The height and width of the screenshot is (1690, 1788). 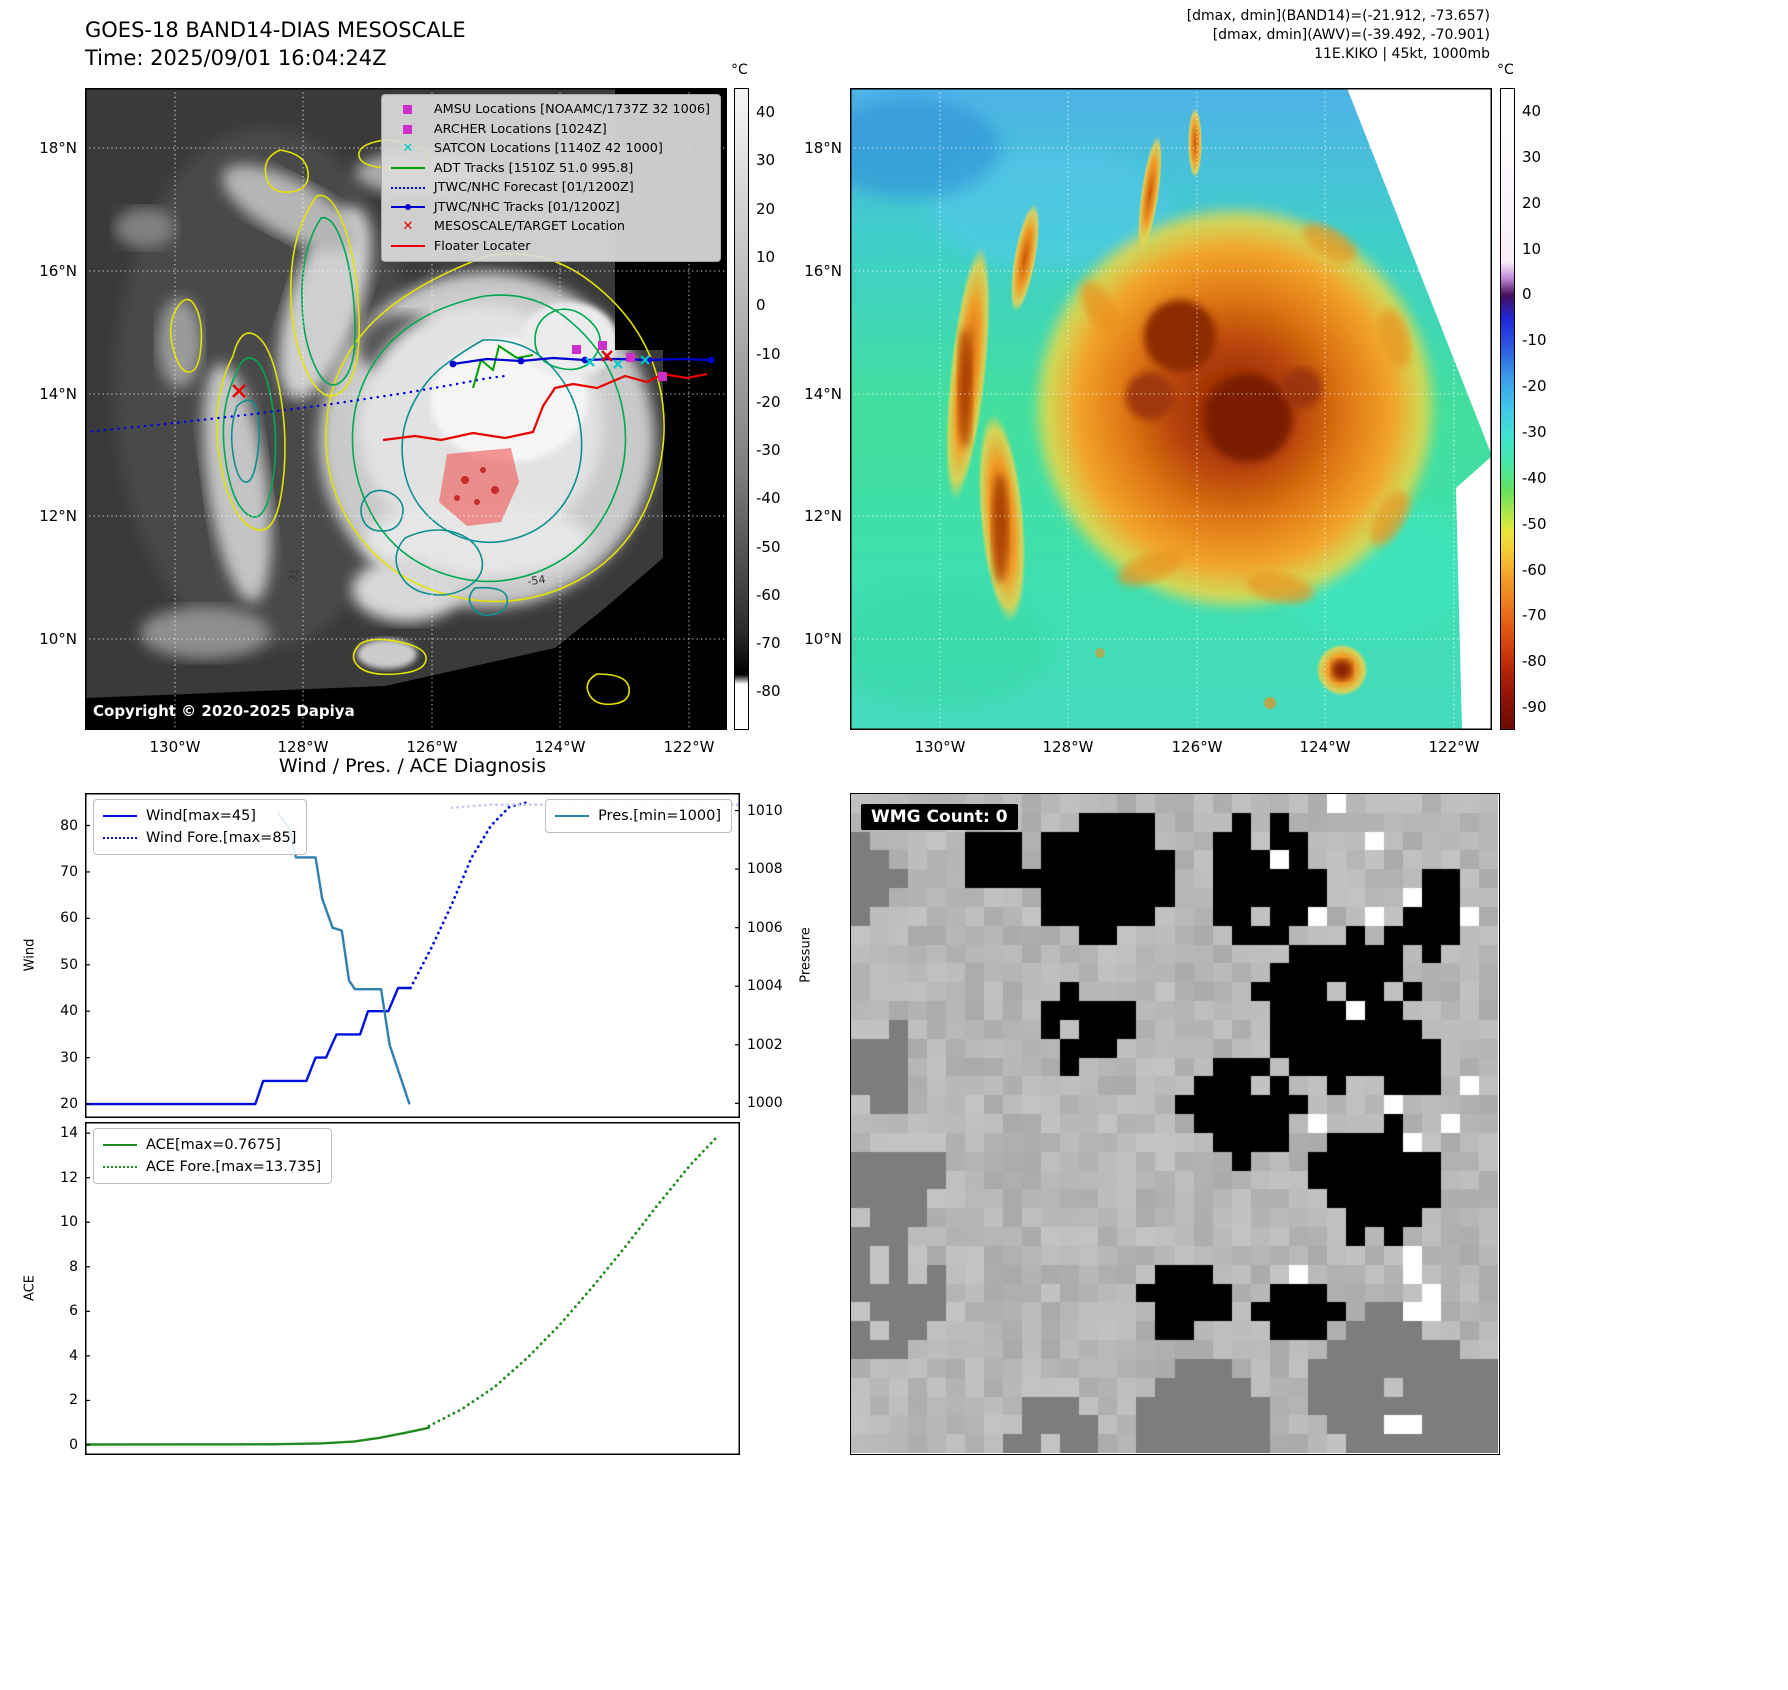 What do you see at coordinates (293, 577) in the screenshot?
I see `svg-text: -31` at bounding box center [293, 577].